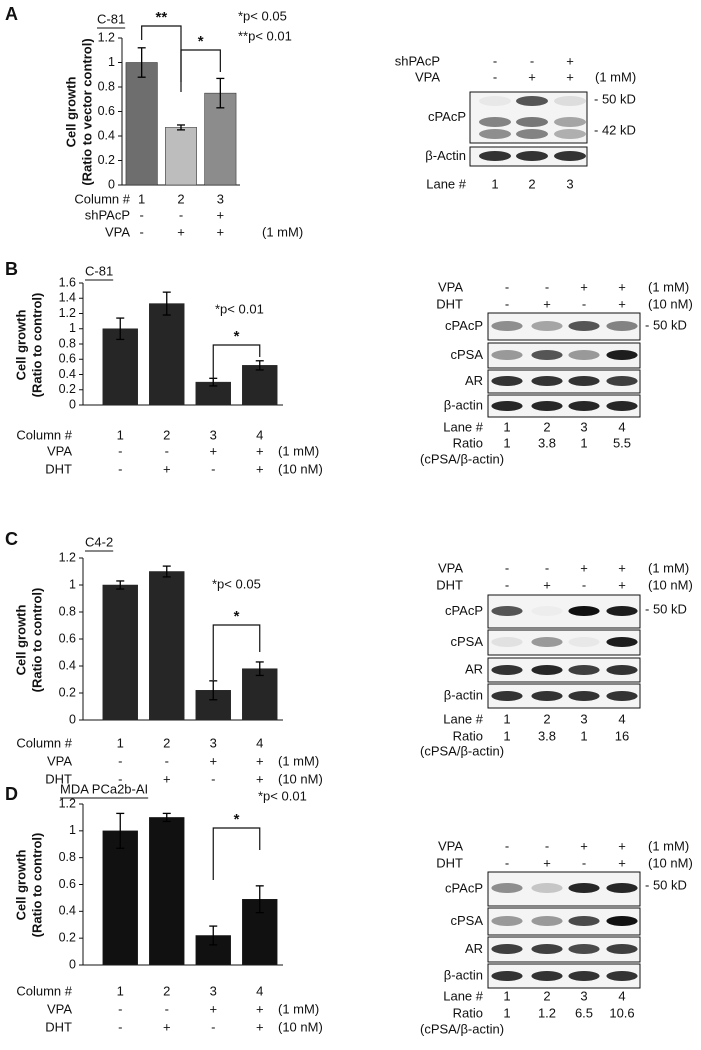  What do you see at coordinates (201, 41) in the screenshot?
I see `significance-label: *` at bounding box center [201, 41].